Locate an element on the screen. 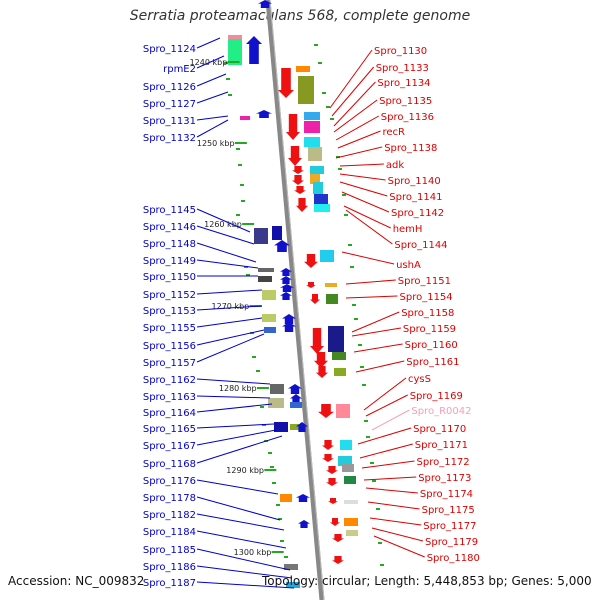 The width and height of the screenshot is (600, 600). gene-label-spro-1160: Spro_1160 is located at coordinates (431, 345).